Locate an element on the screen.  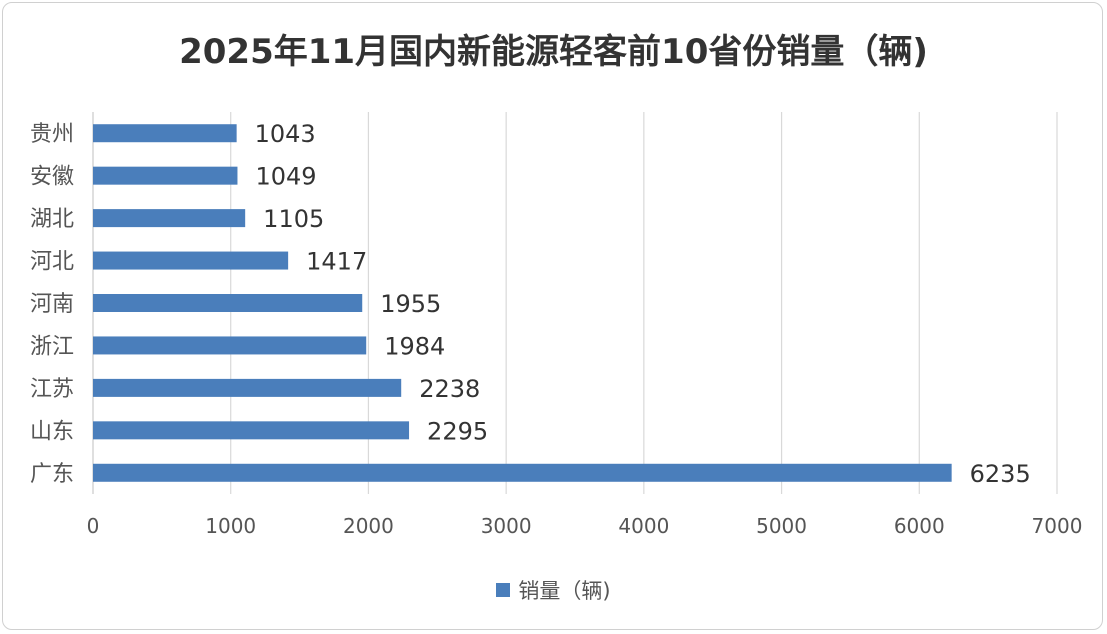
y-tick-label: 江苏 is located at coordinates (52, 389).